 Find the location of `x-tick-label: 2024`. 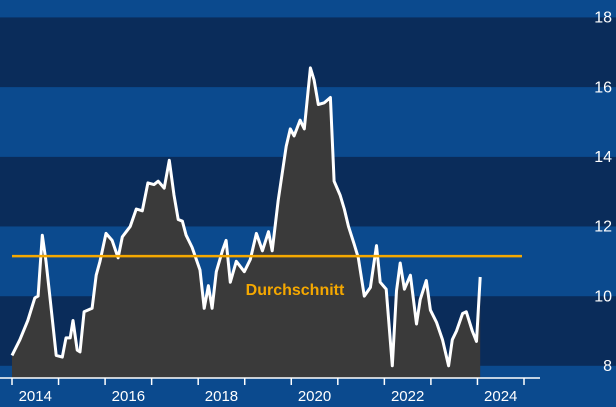

x-tick-label: 2024 is located at coordinates (500, 396).